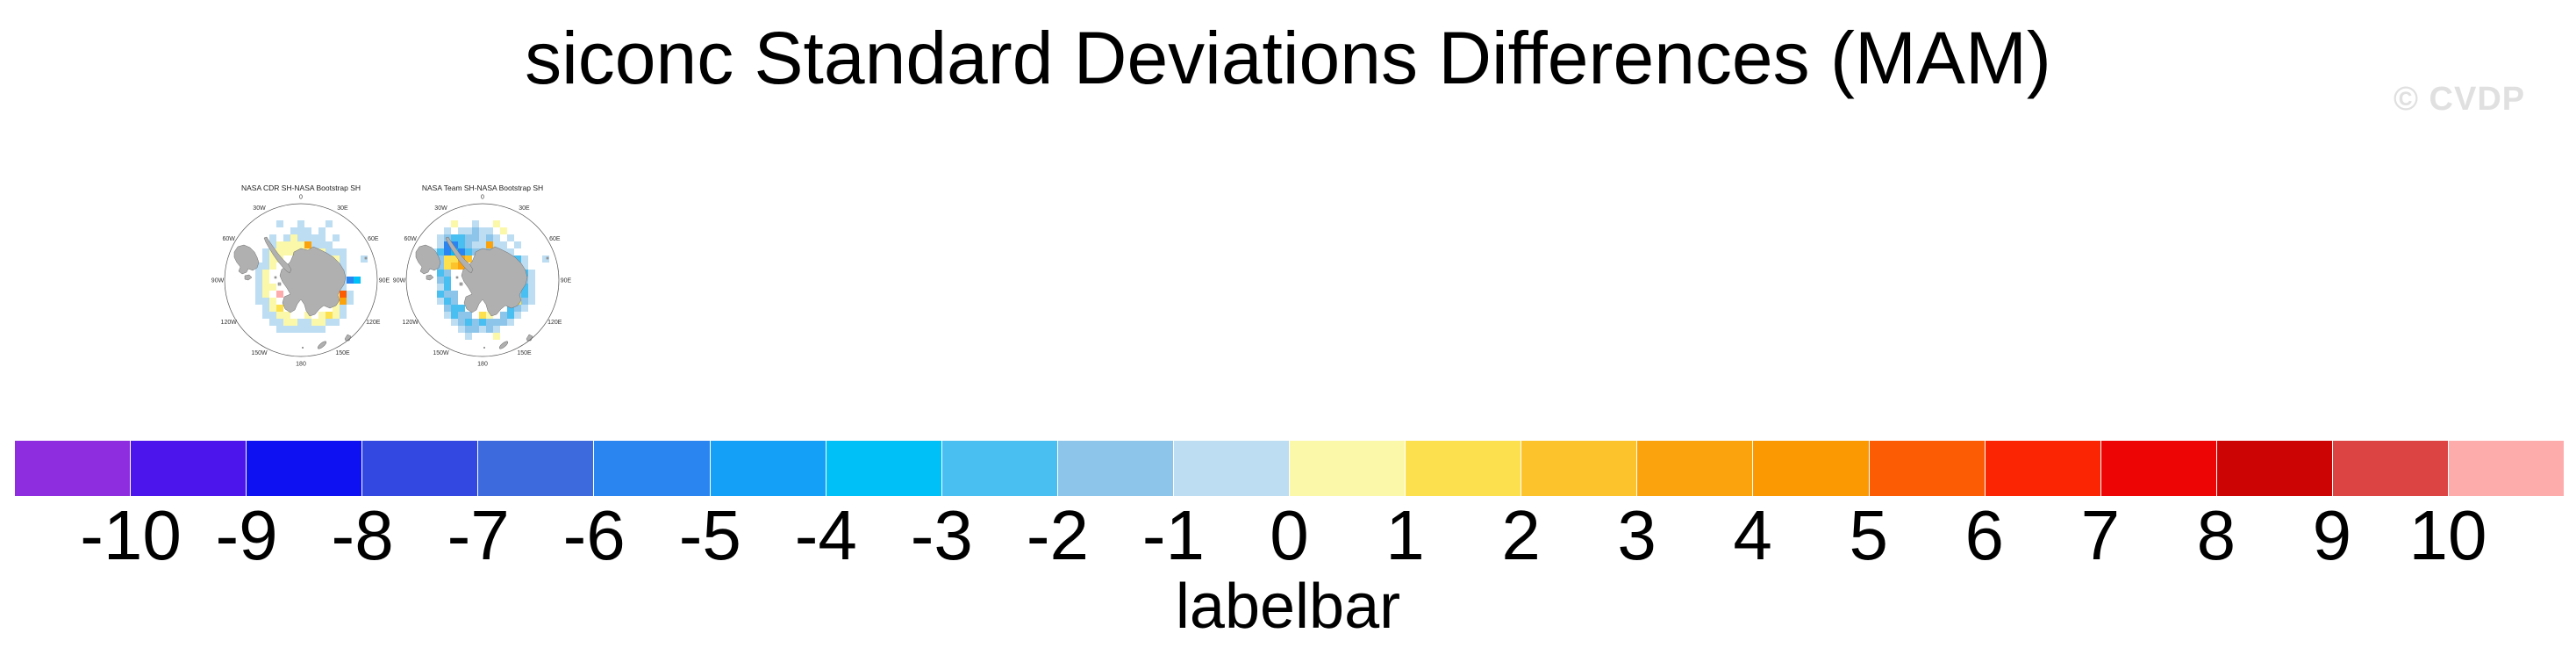 The height and width of the screenshot is (662, 2576). What do you see at coordinates (554, 323) in the screenshot?
I see `compass-label: 120E` at bounding box center [554, 323].